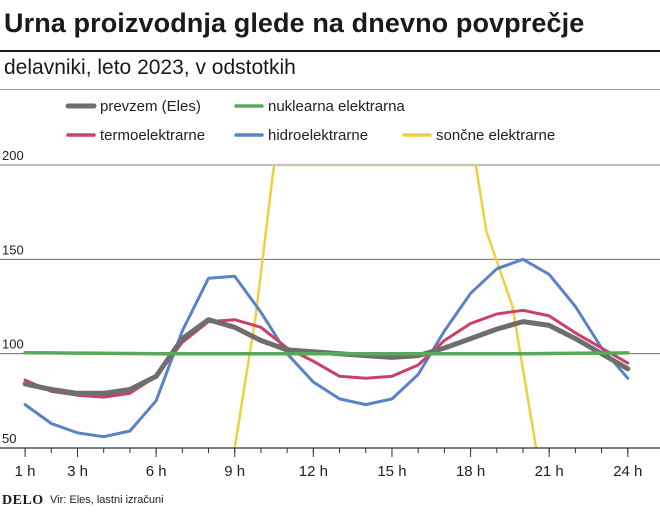 Image resolution: width=660 pixels, height=513 pixels. What do you see at coordinates (549, 471) in the screenshot?
I see `x-tick-label: 21 h` at bounding box center [549, 471].